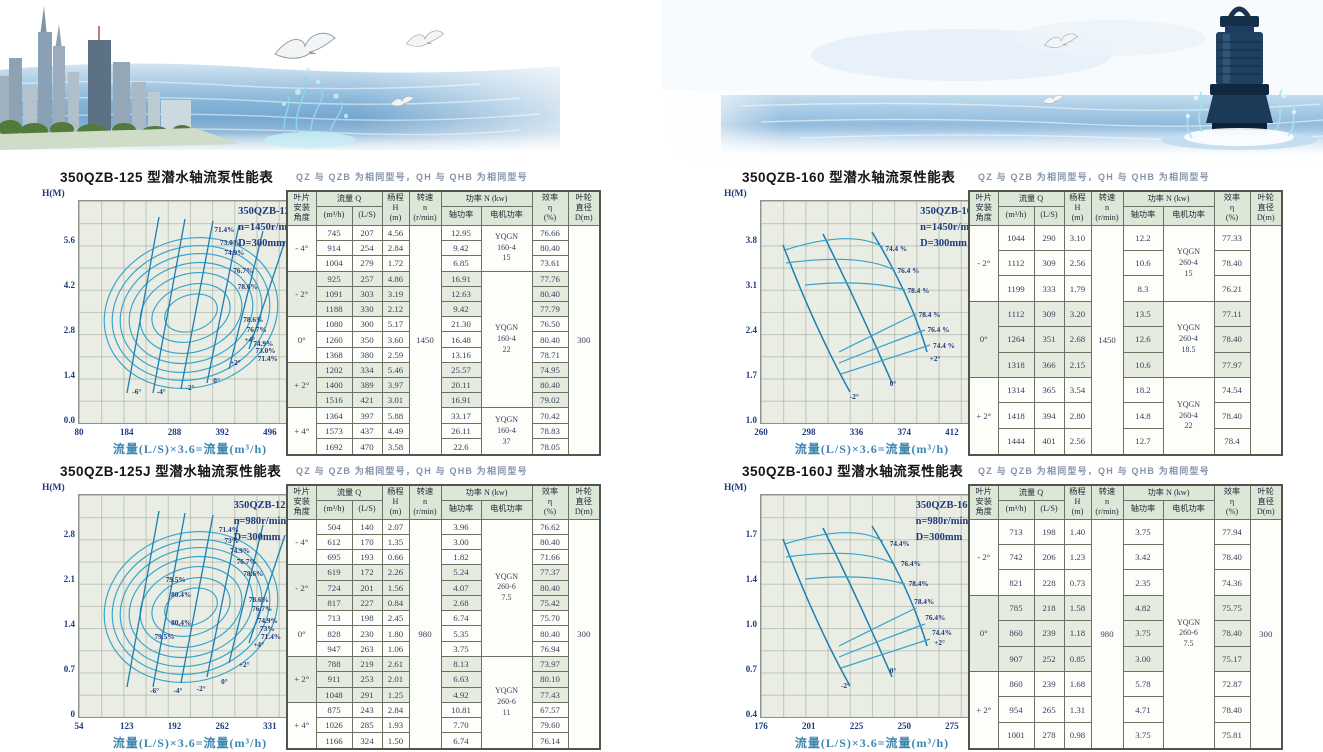 This screenshot has width=1323, height=752. What do you see at coordinates (461, 587) in the screenshot?
I see `shaft-power-cell: 4.07` at bounding box center [461, 587].